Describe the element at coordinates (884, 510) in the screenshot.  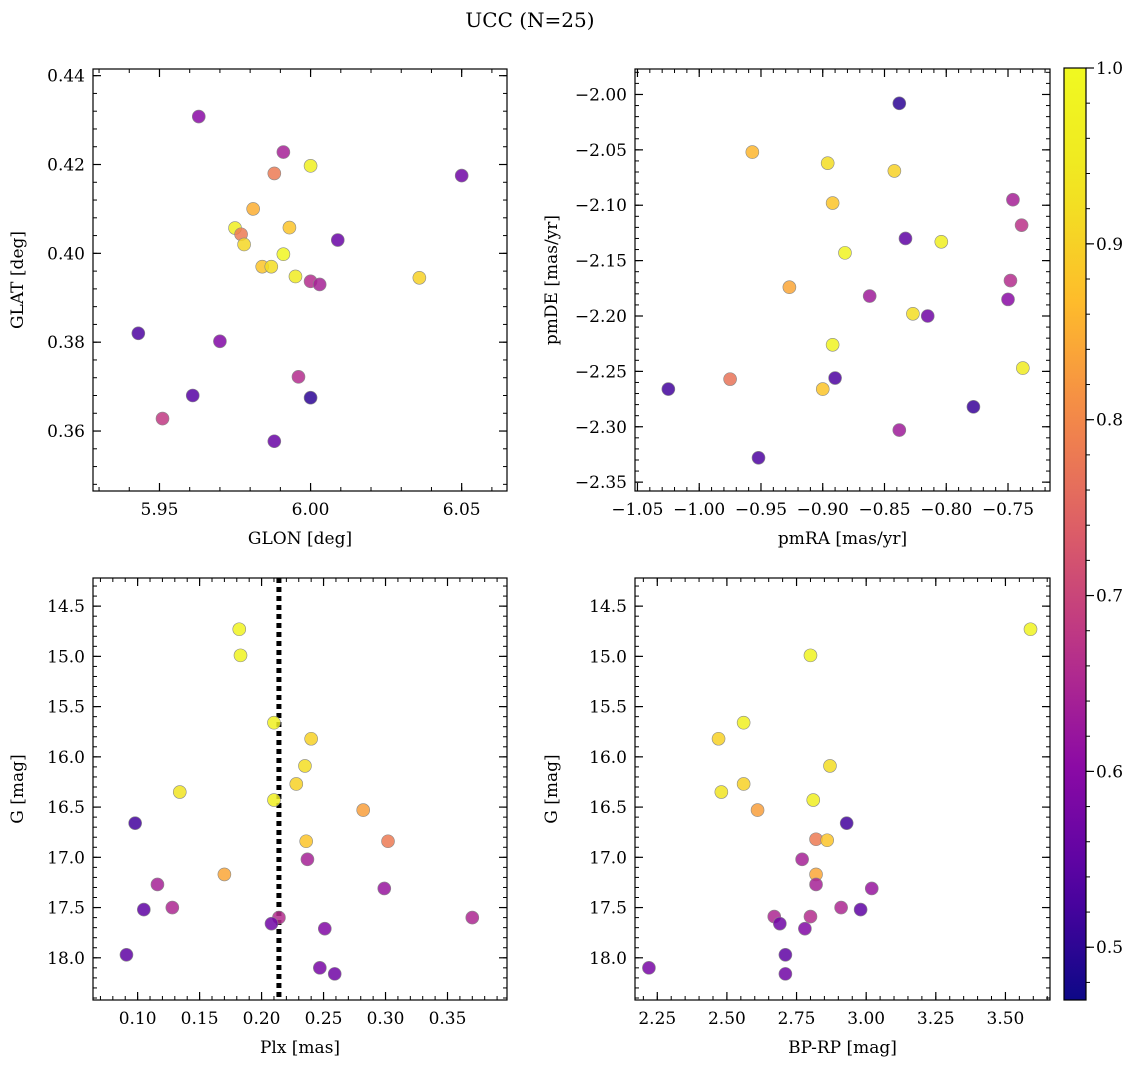
I see `x-tick-label: −0.85` at that location.